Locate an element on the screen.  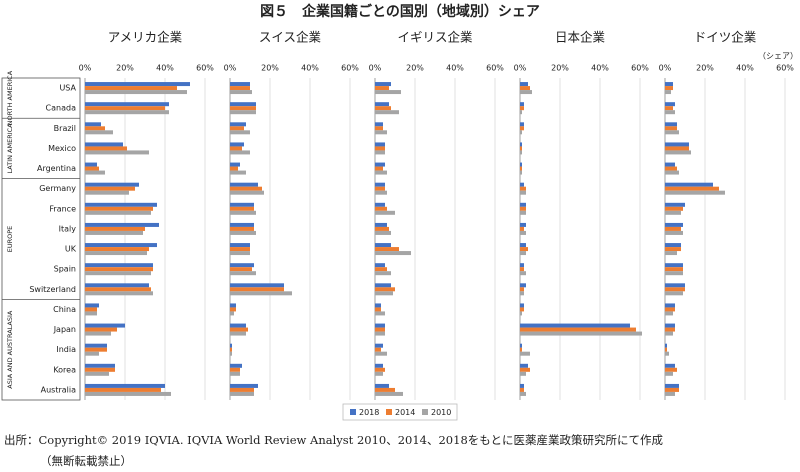
category-label: Italy is located at coordinates (68, 228).